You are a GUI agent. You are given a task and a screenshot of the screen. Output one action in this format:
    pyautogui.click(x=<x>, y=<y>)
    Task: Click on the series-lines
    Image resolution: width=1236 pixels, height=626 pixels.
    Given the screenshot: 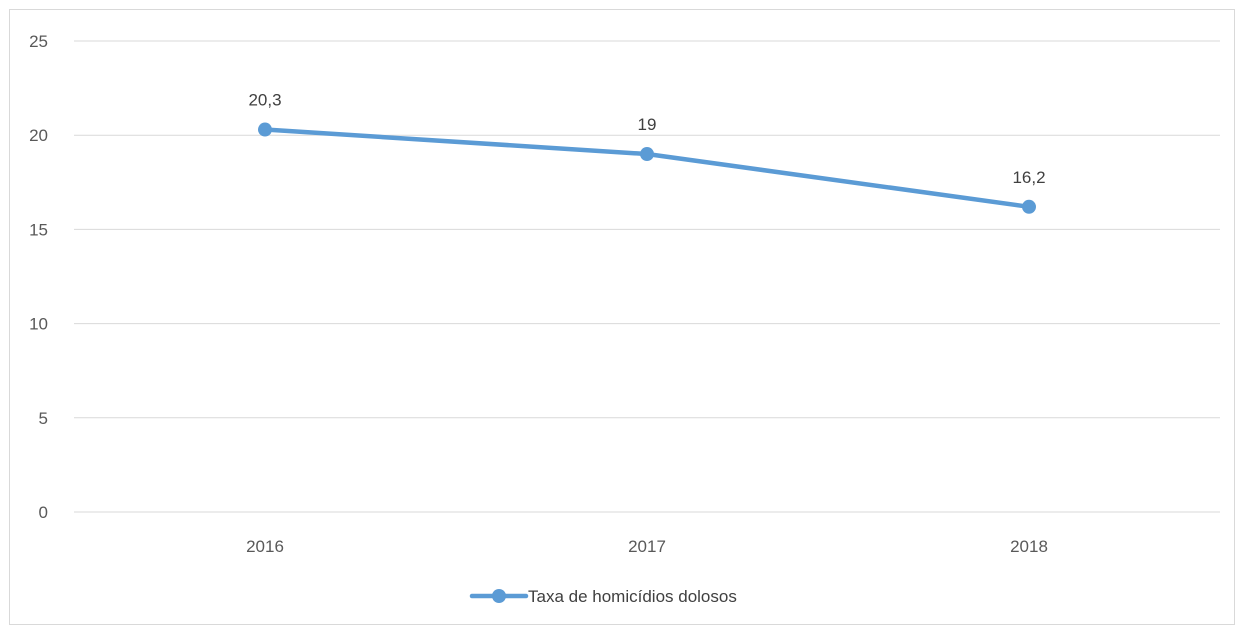 What is the action you would take?
    pyautogui.click(x=647, y=168)
    